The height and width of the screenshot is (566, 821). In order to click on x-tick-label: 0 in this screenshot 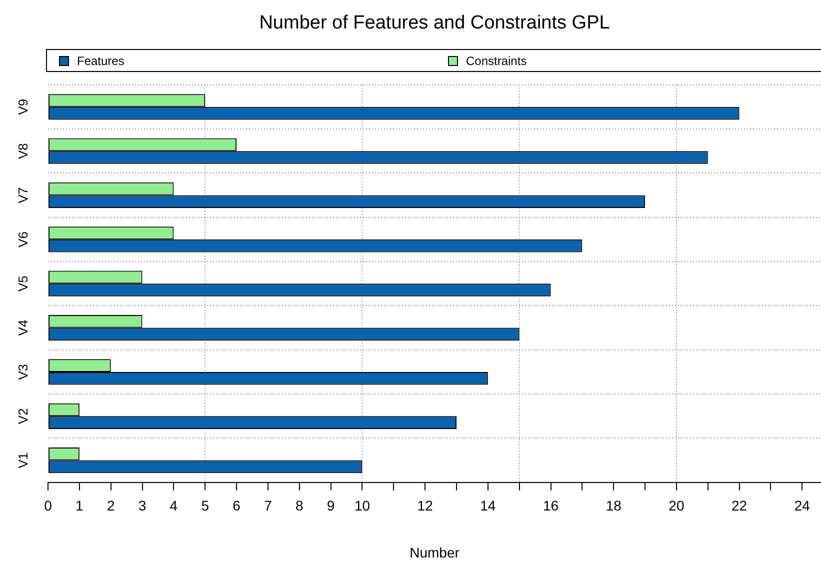, I will do `click(48, 506)`.